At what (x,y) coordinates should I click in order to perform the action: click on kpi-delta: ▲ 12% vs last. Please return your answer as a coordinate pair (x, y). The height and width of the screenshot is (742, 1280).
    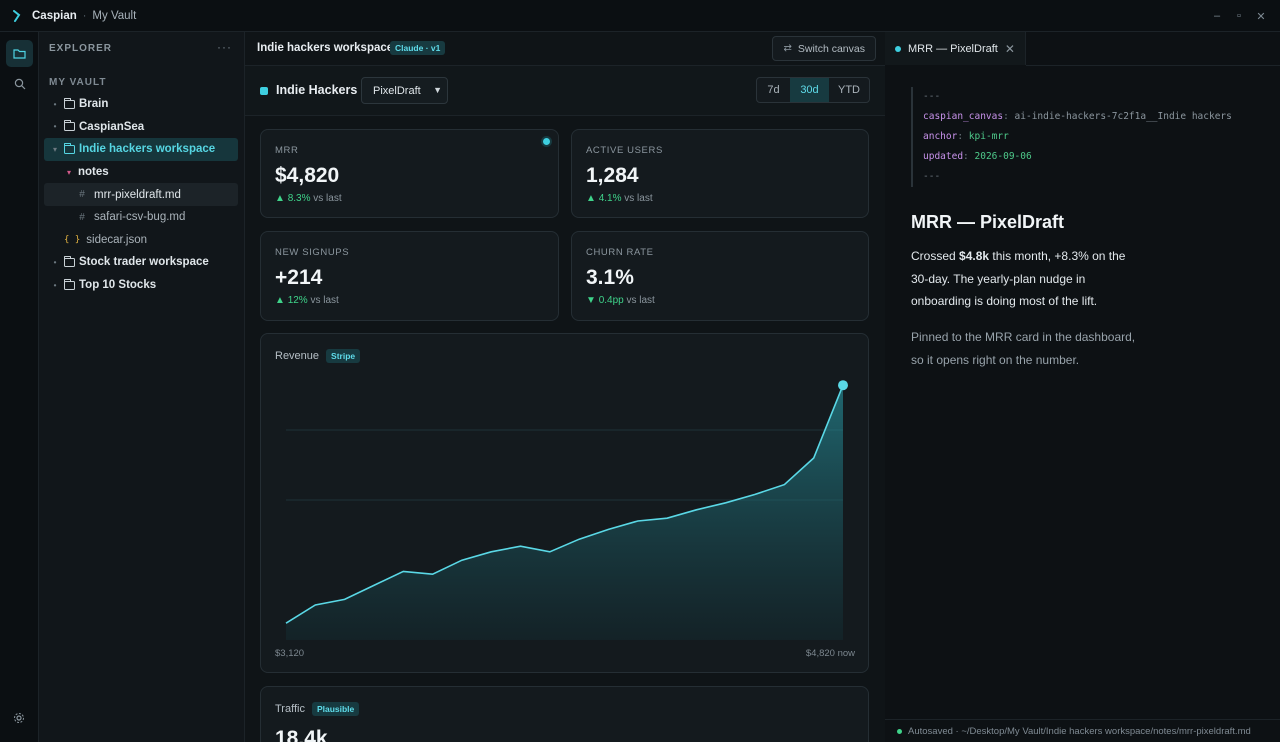
    Looking at the image, I should click on (307, 300).